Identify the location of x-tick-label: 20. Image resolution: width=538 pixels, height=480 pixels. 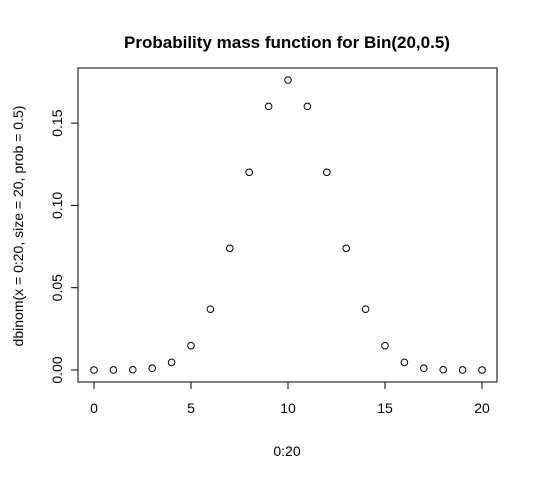
(482, 408).